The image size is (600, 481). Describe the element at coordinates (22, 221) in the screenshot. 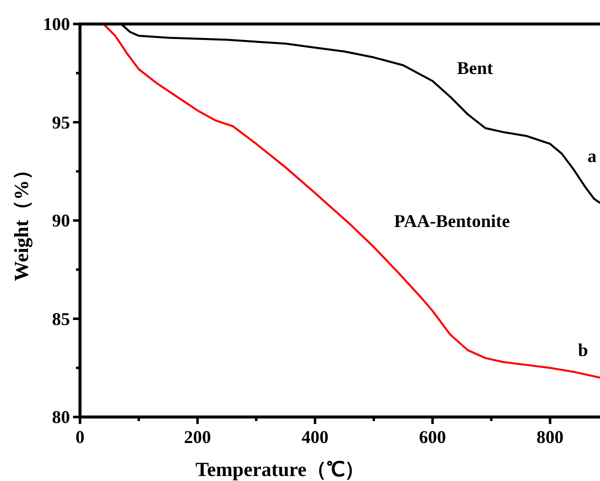

I see `y-axis-title: Weight（%）` at that location.